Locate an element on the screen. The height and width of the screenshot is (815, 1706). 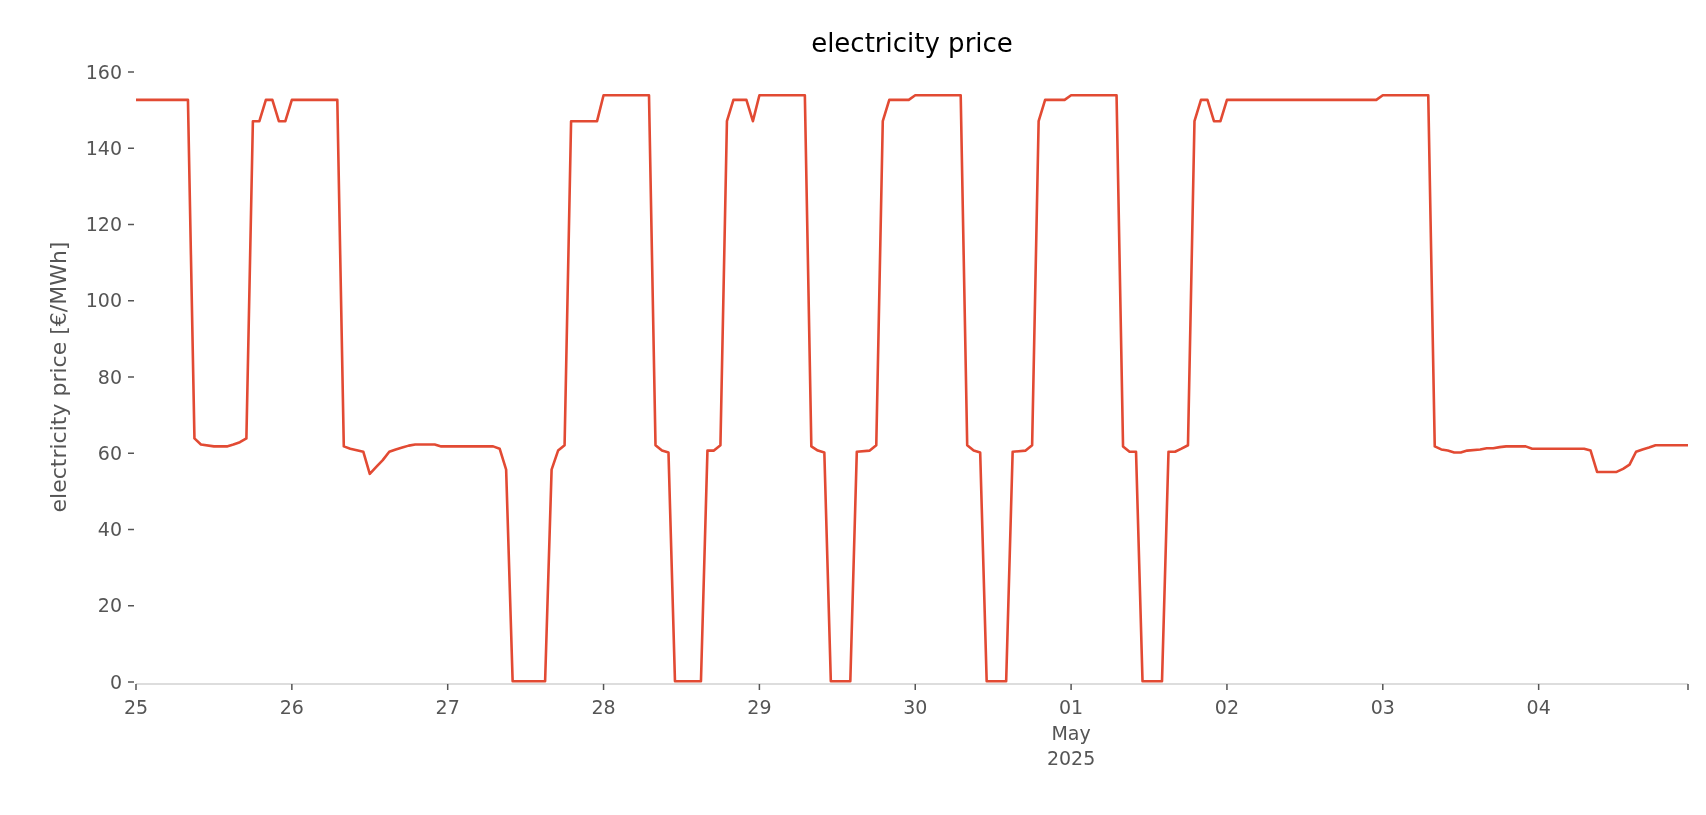
y-tick-label: 140 is located at coordinates (103, 147).